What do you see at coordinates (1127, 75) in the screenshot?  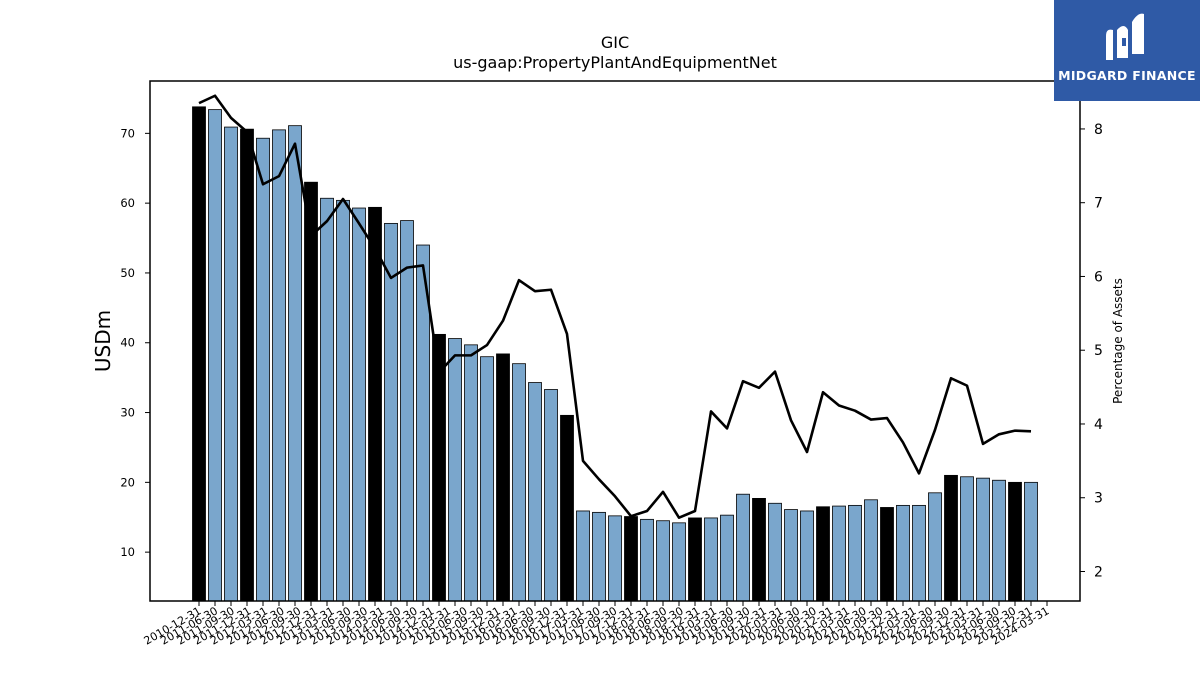 I see `logo-text: MIDGARD FINANCE` at bounding box center [1127, 75].